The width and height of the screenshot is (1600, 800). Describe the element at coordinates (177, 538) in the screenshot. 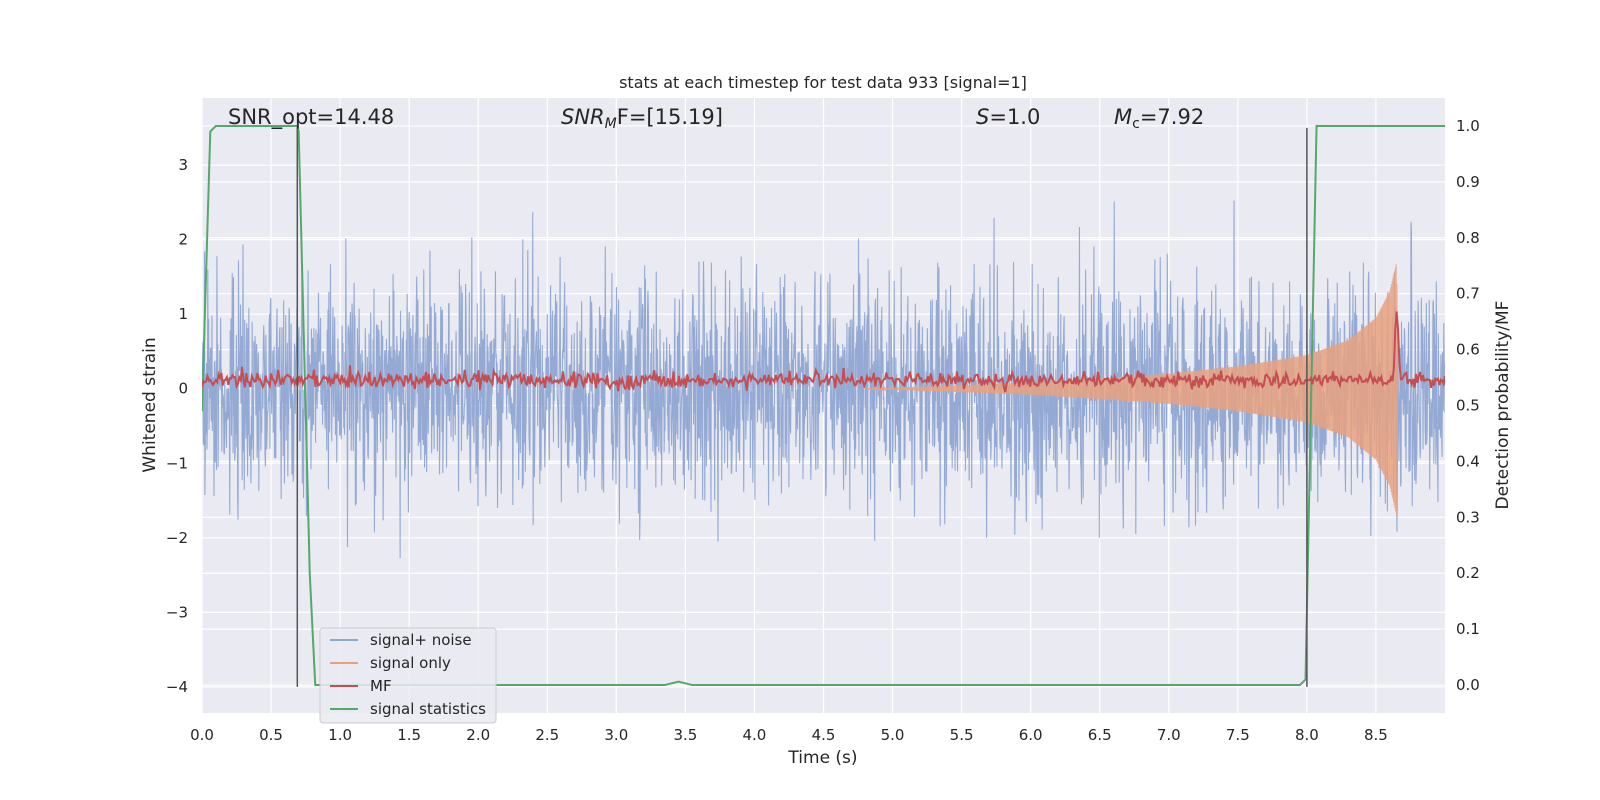

I see `y-left-tick-label: −2` at that location.